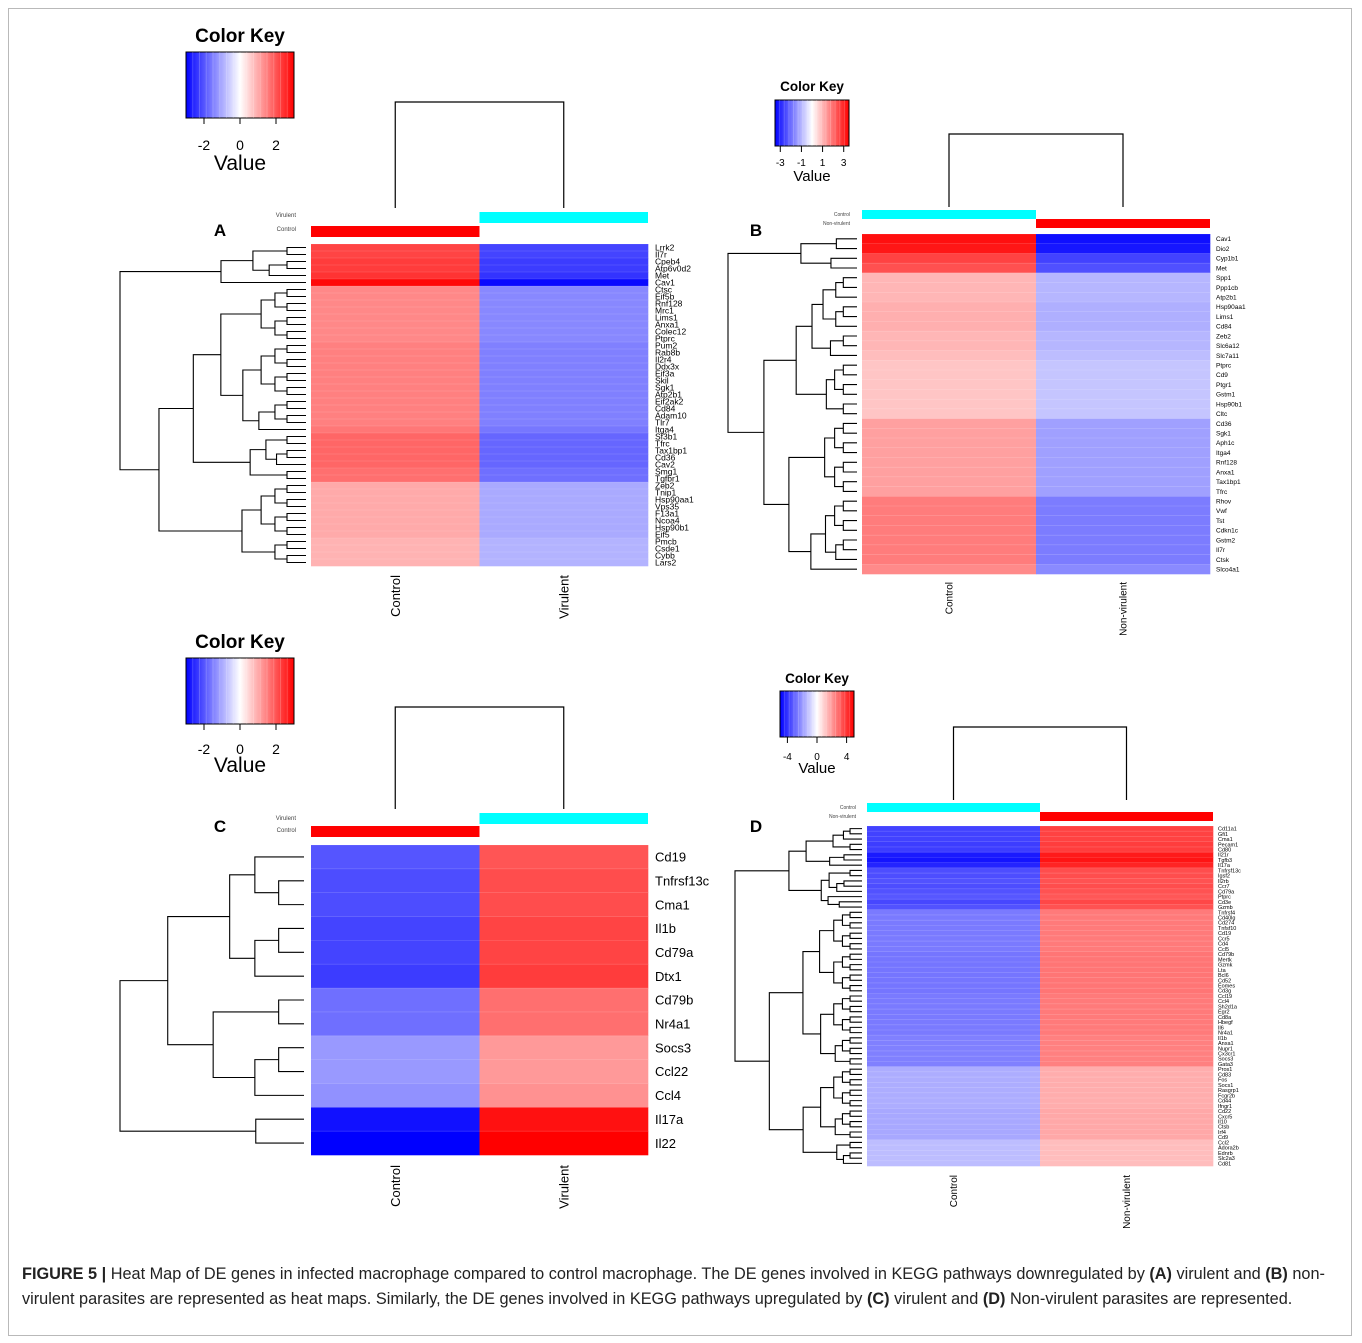  I want to click on row-label: Cd83, so click(1224, 1075).